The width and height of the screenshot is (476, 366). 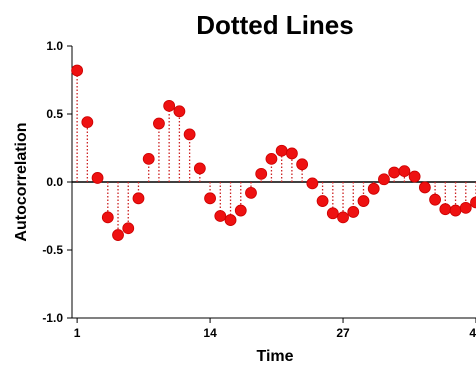 I want to click on x-tick-label: 27, so click(x=343, y=333).